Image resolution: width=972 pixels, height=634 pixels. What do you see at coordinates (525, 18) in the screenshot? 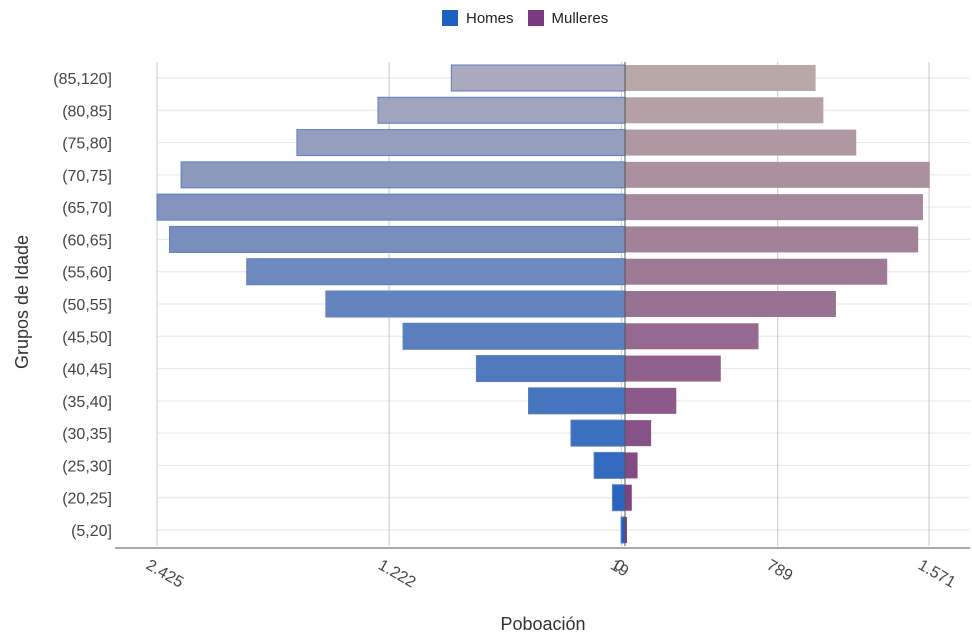
I see `legend: Homes Mulleres` at bounding box center [525, 18].